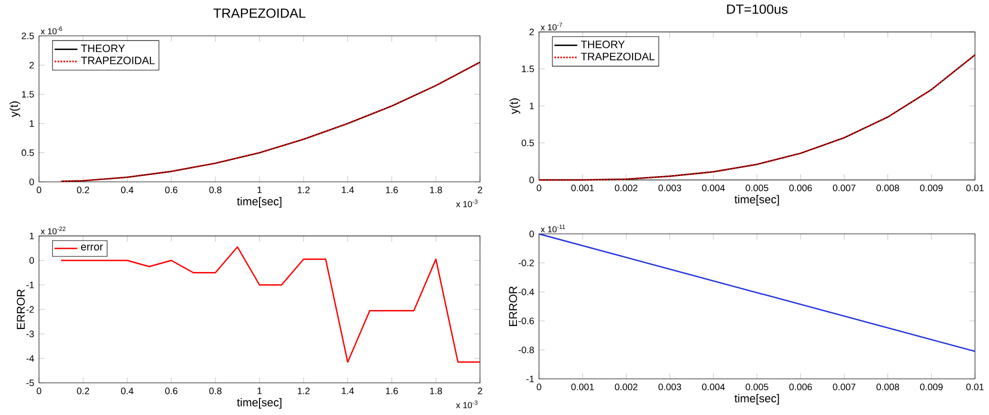 This screenshot has width=989, height=415. What do you see at coordinates (551, 26) in the screenshot?
I see `text: x 10$^{-7}$` at bounding box center [551, 26].